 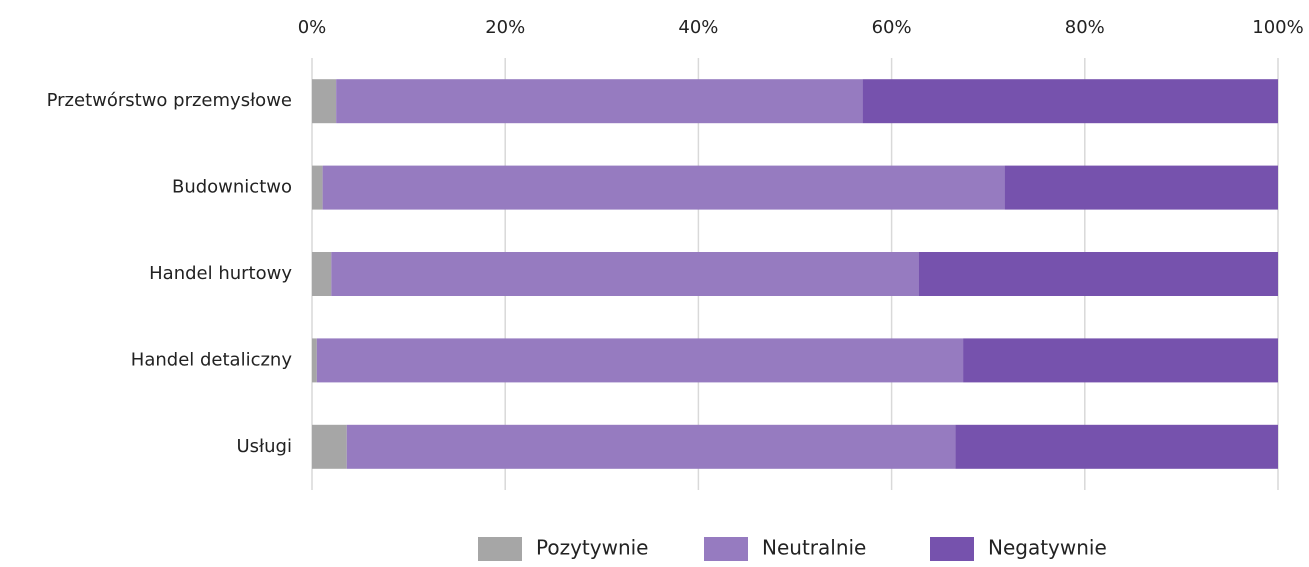 What do you see at coordinates (1277, 27) in the screenshot?
I see `x-tick-label: 100%` at bounding box center [1277, 27].